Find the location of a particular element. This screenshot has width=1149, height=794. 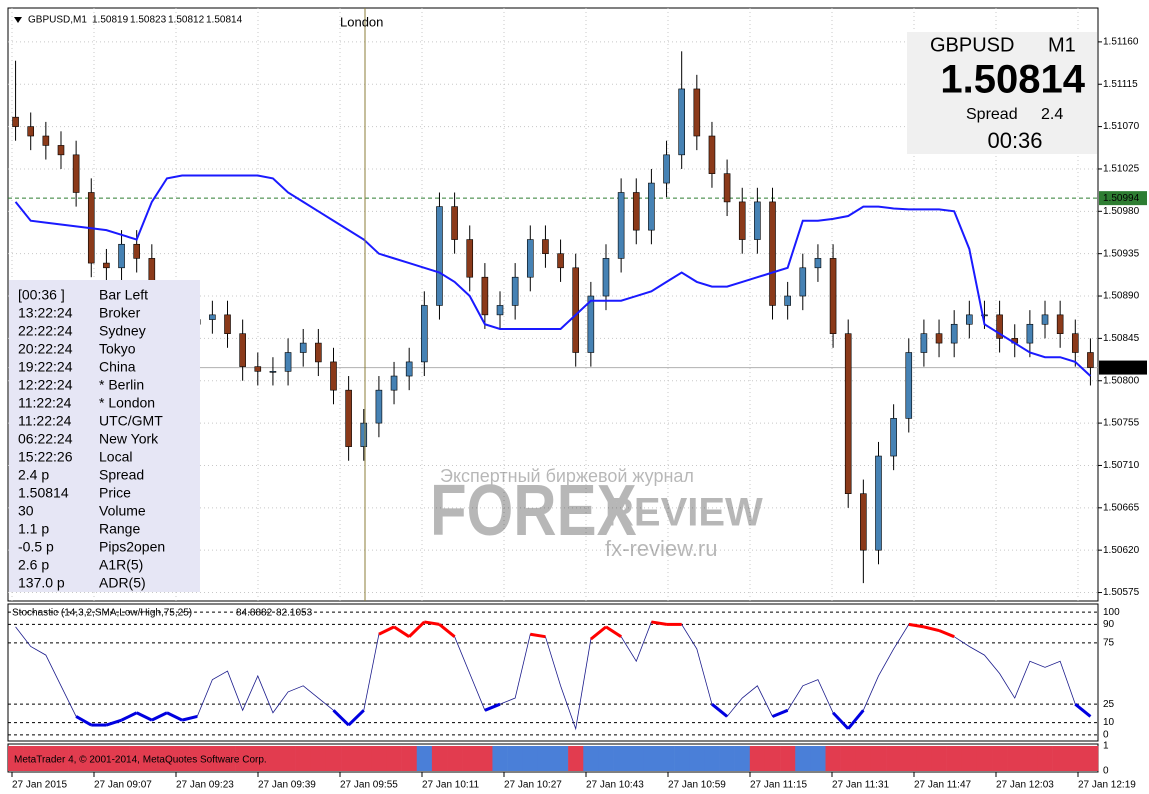

y-tick-label: 25 is located at coordinates (1109, 704).